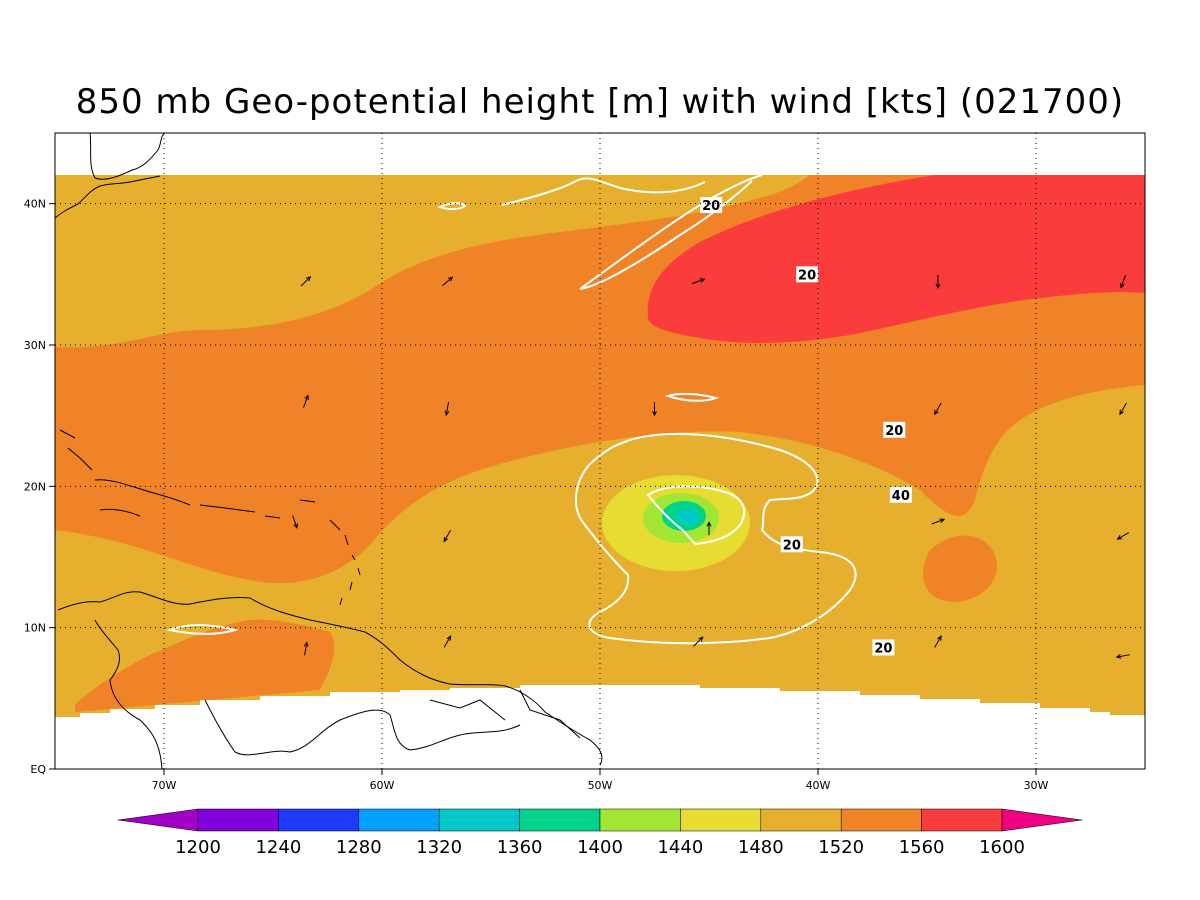  I want to click on contour-label-0: 20, so click(711, 206).